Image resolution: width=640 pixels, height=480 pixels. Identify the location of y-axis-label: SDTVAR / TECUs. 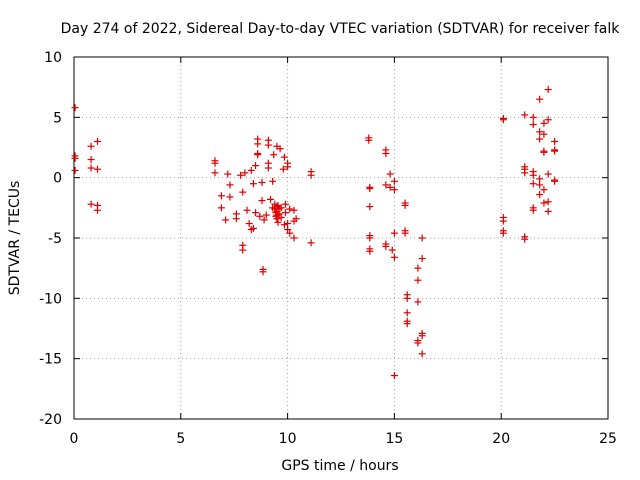
(15, 238).